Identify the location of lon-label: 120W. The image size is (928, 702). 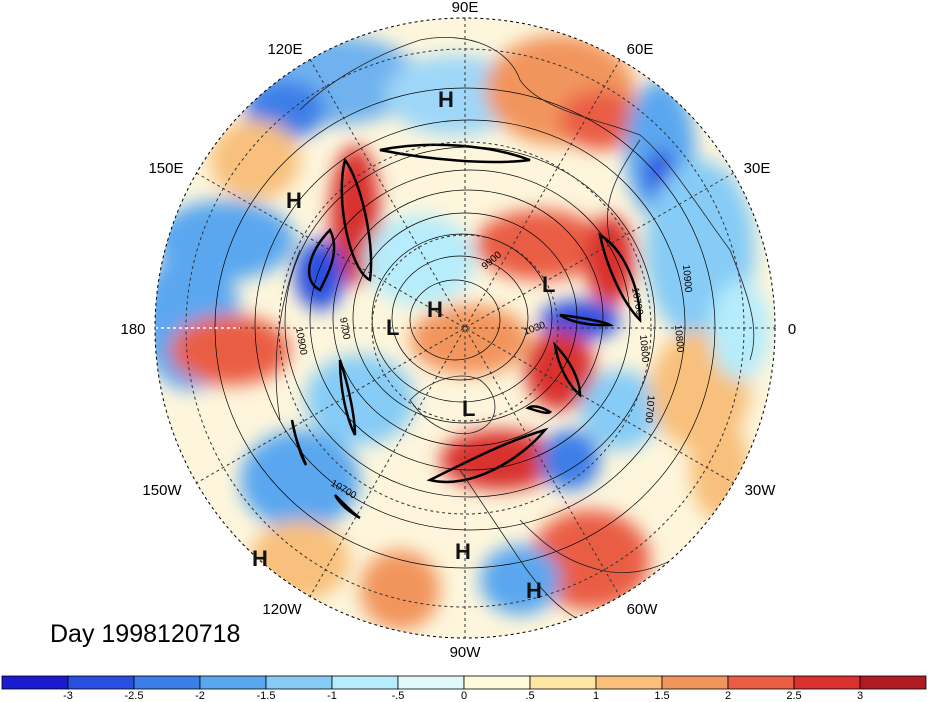
(282, 609).